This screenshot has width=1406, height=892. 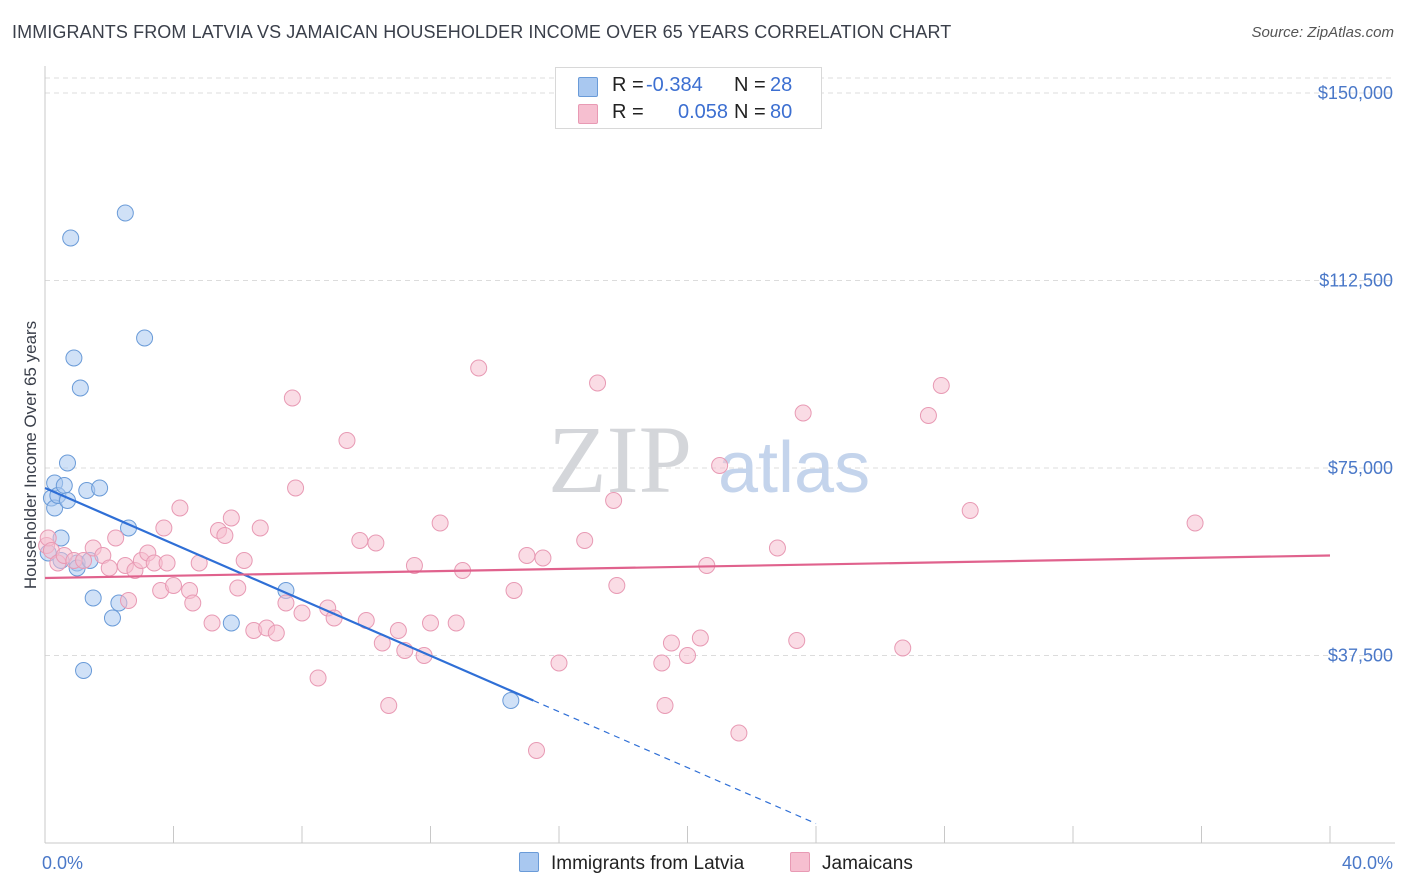 I want to click on bottom-legend-swatch-jamaicans, so click(x=800, y=862).